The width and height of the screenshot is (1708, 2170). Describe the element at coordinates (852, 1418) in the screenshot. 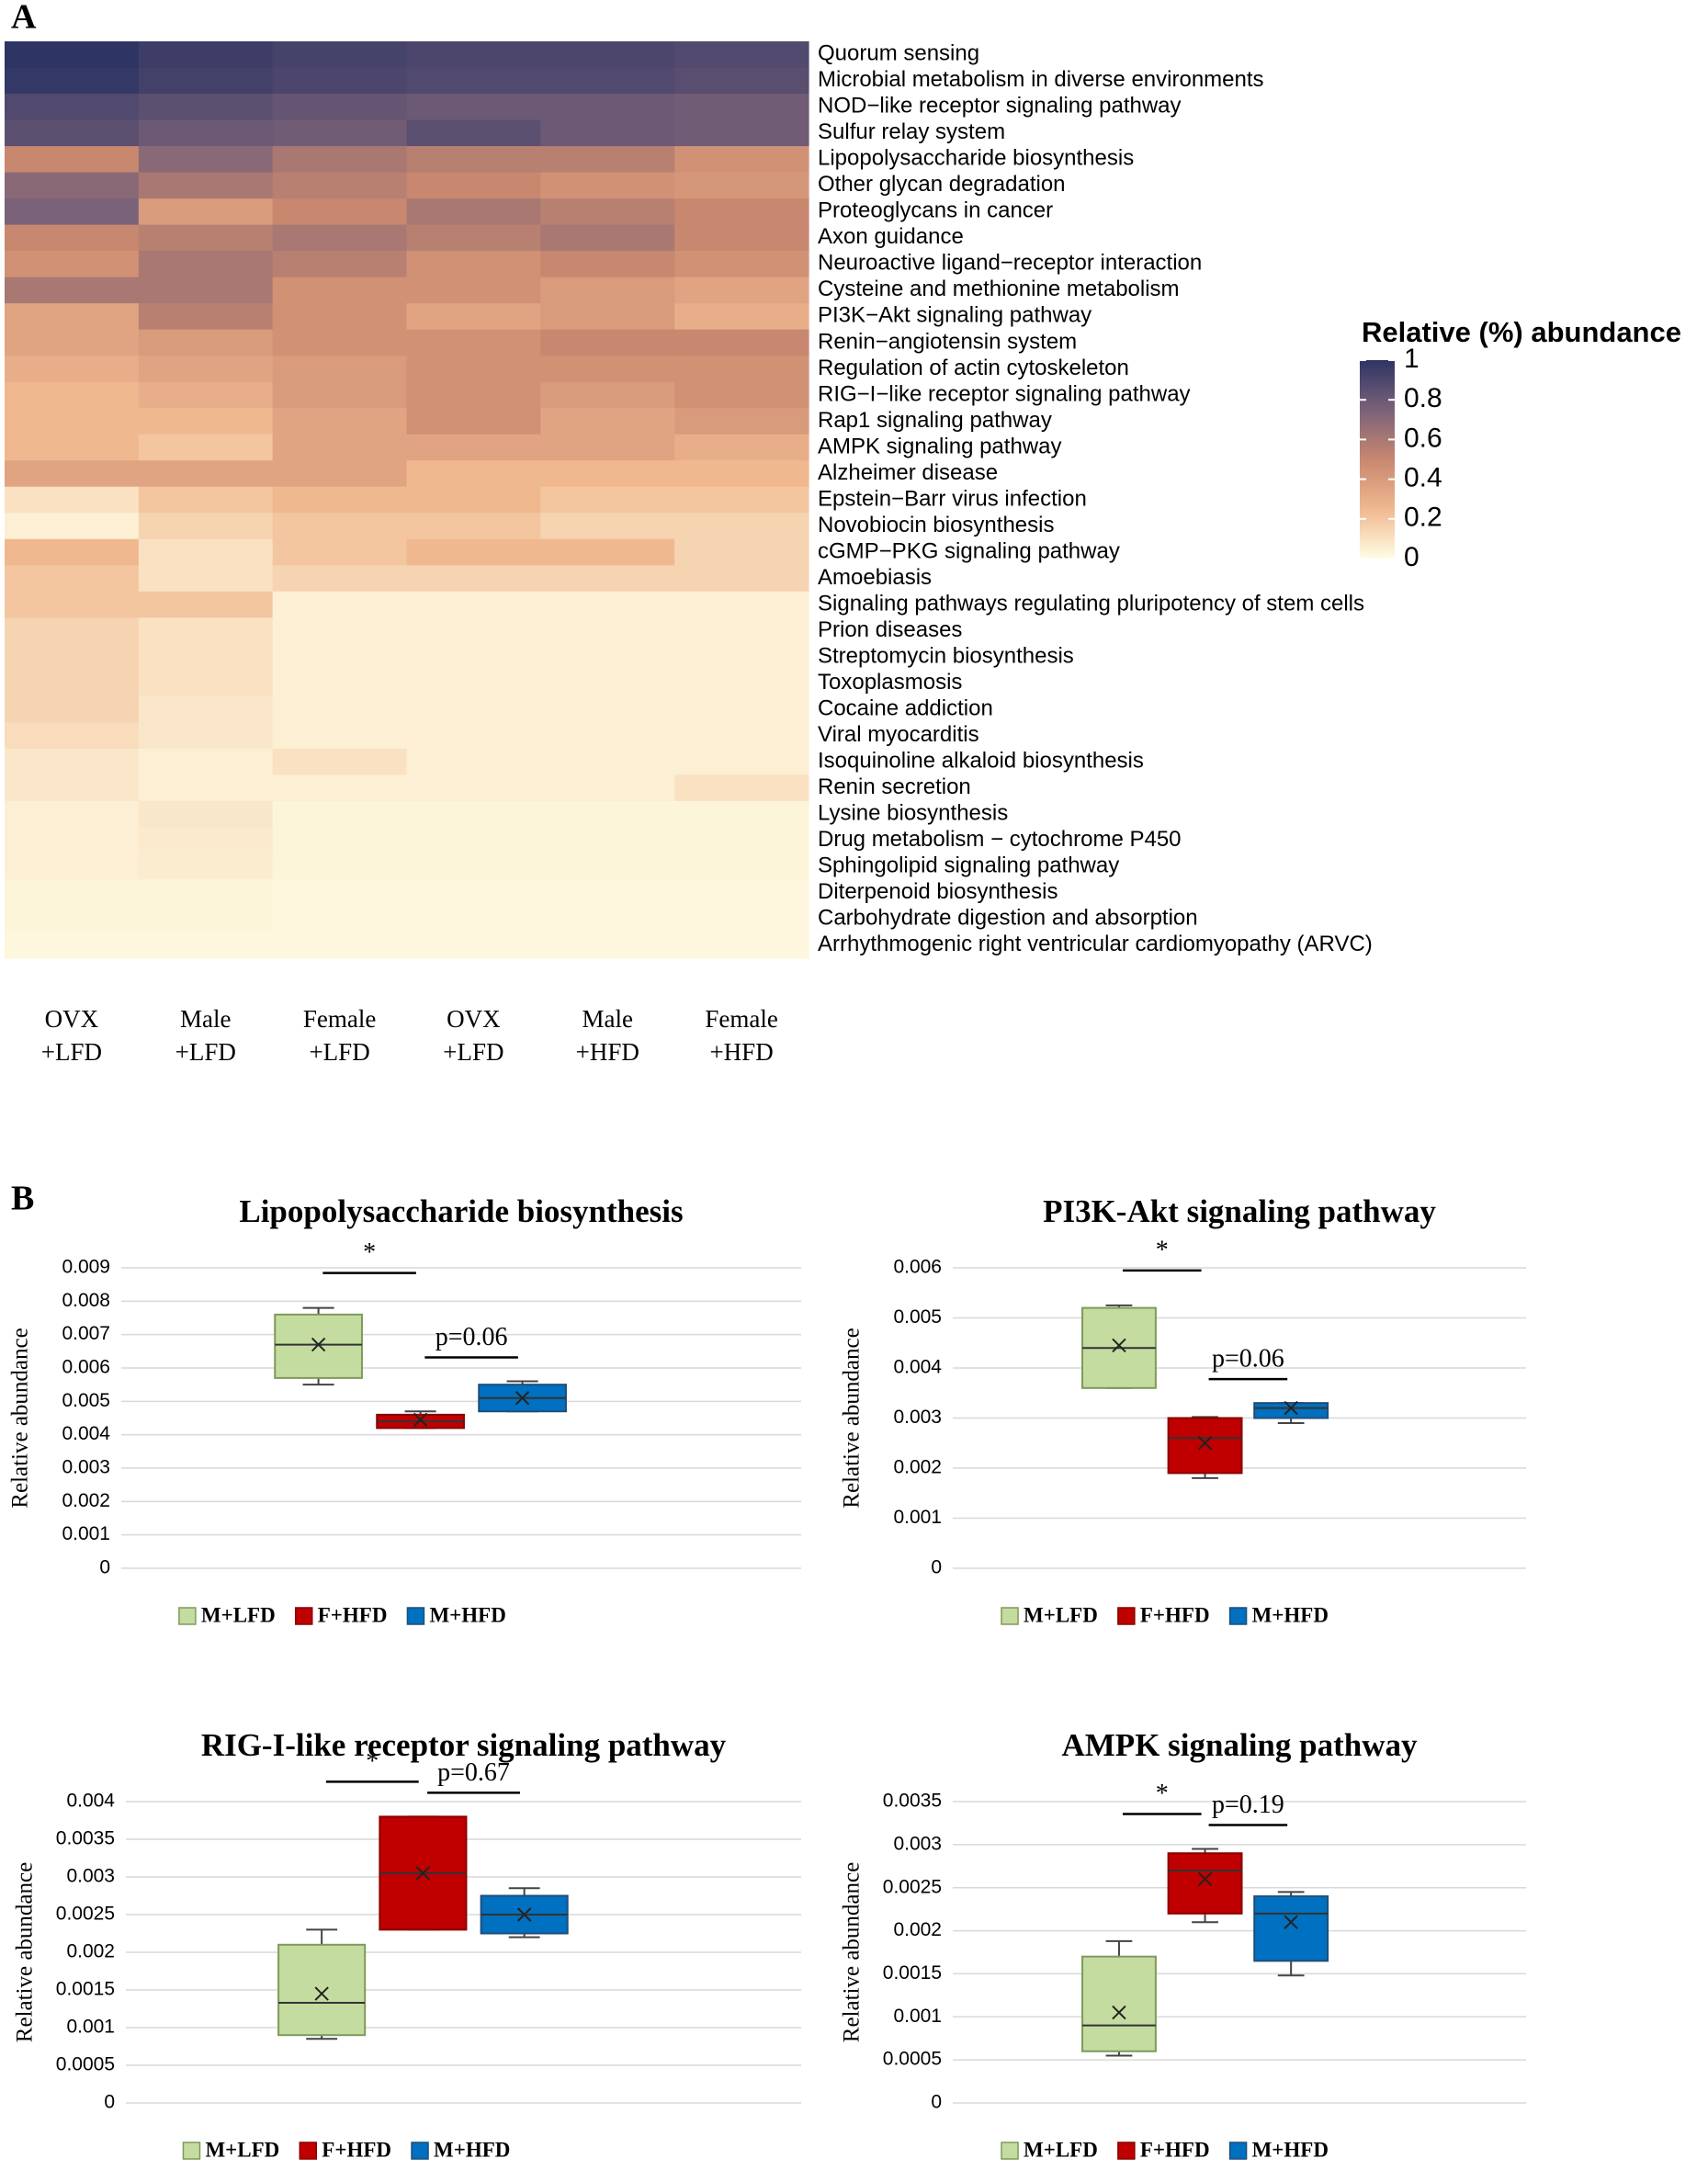

I see `y-axis-label: Relative abundance` at that location.